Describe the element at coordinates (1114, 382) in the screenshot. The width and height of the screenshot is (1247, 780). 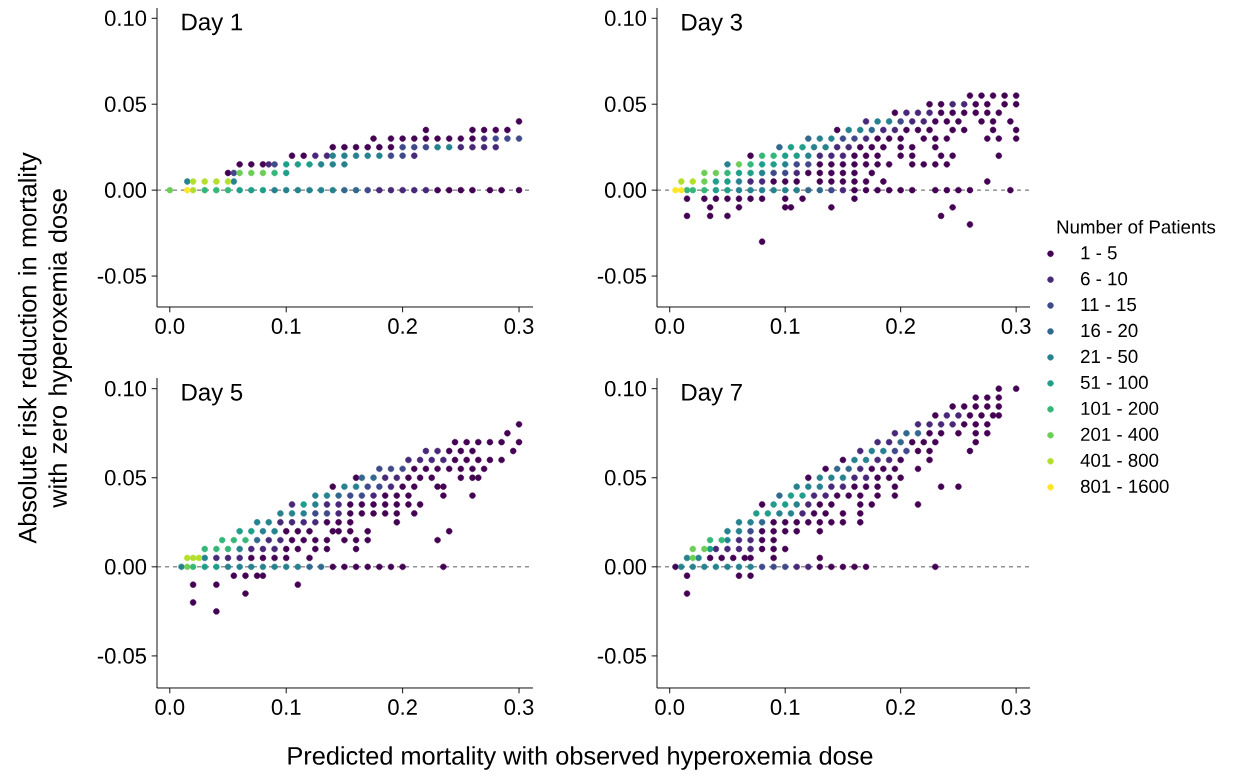
I see `legend-label: 51 - 100` at that location.